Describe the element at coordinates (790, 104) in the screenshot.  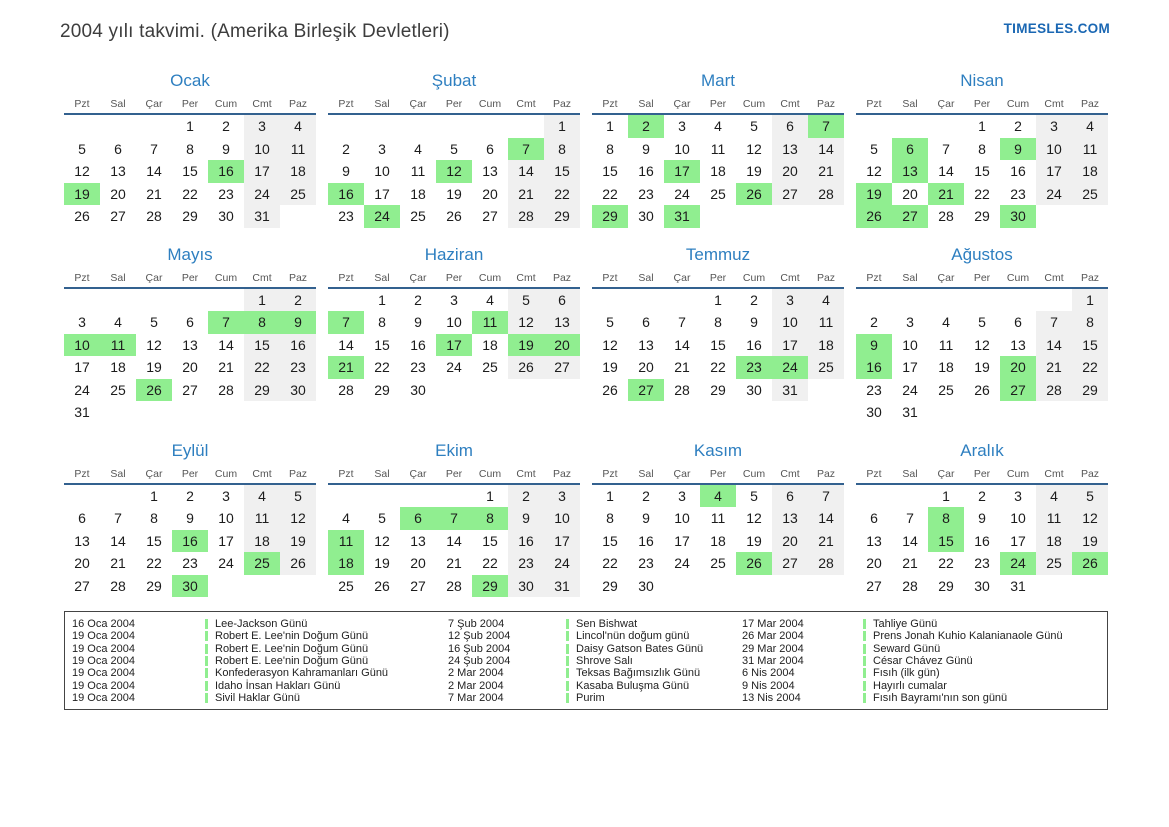
I see `weekday-label: Cmt` at that location.